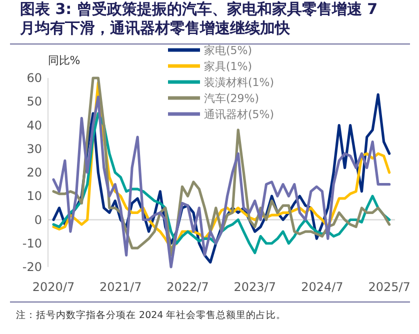 This screenshot has width=419, height=334. What do you see at coordinates (389, 287) in the screenshot?
I see `x-tick-label: 2025/7` at bounding box center [389, 287].